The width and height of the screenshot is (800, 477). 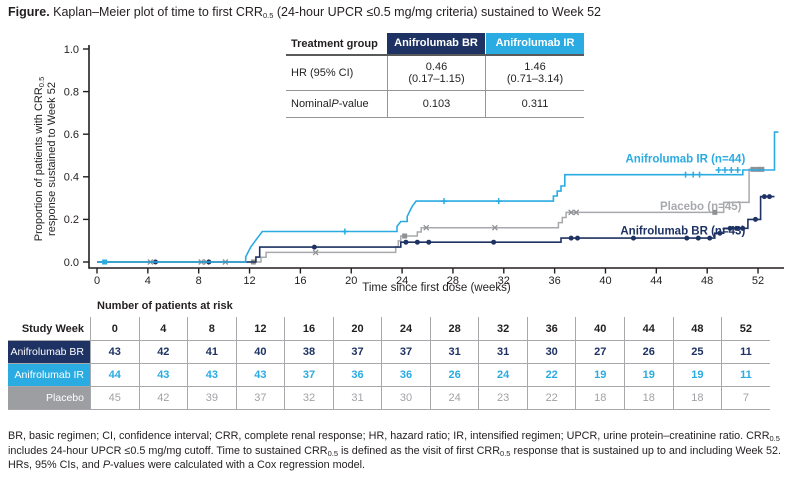 I want to click on stats-pvalue-ir-value: 0.311, so click(x=535, y=104).